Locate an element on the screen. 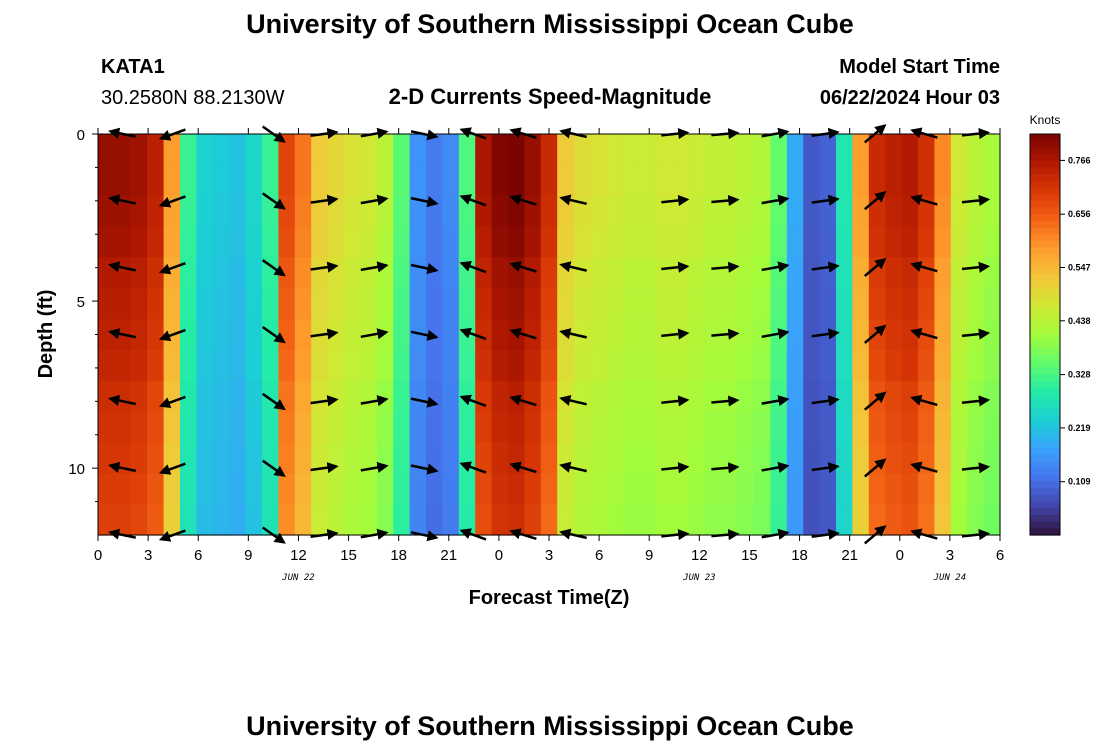 This screenshot has height=750, width=1100. x-axis-date-labels: JUN 22 JUN 23 JUN 24 is located at coordinates (623, 578).